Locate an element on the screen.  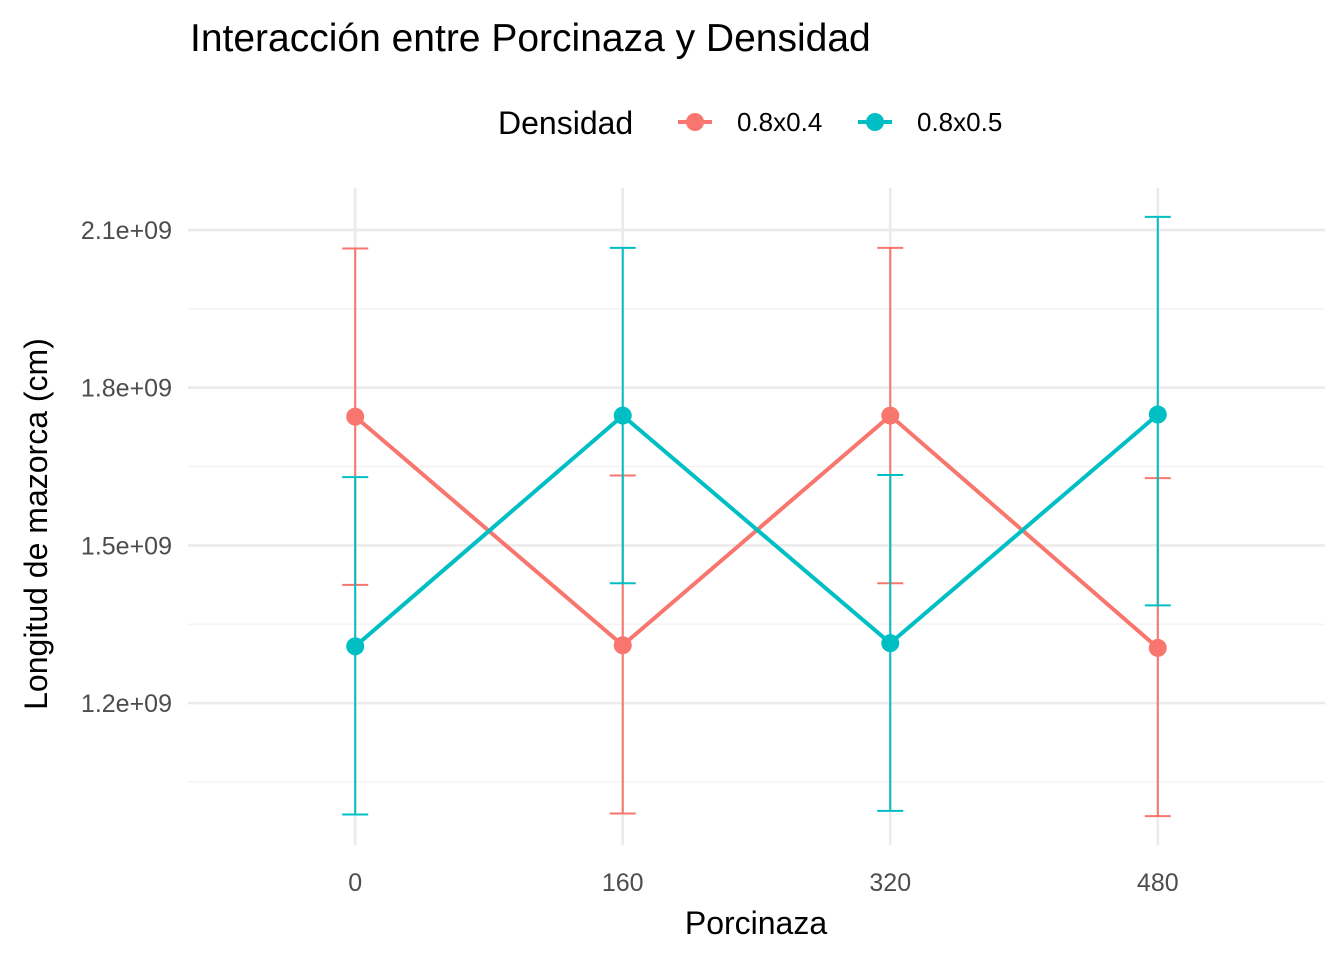
x-axis-ticks: 0 160 320 480 is located at coordinates (763, 883).